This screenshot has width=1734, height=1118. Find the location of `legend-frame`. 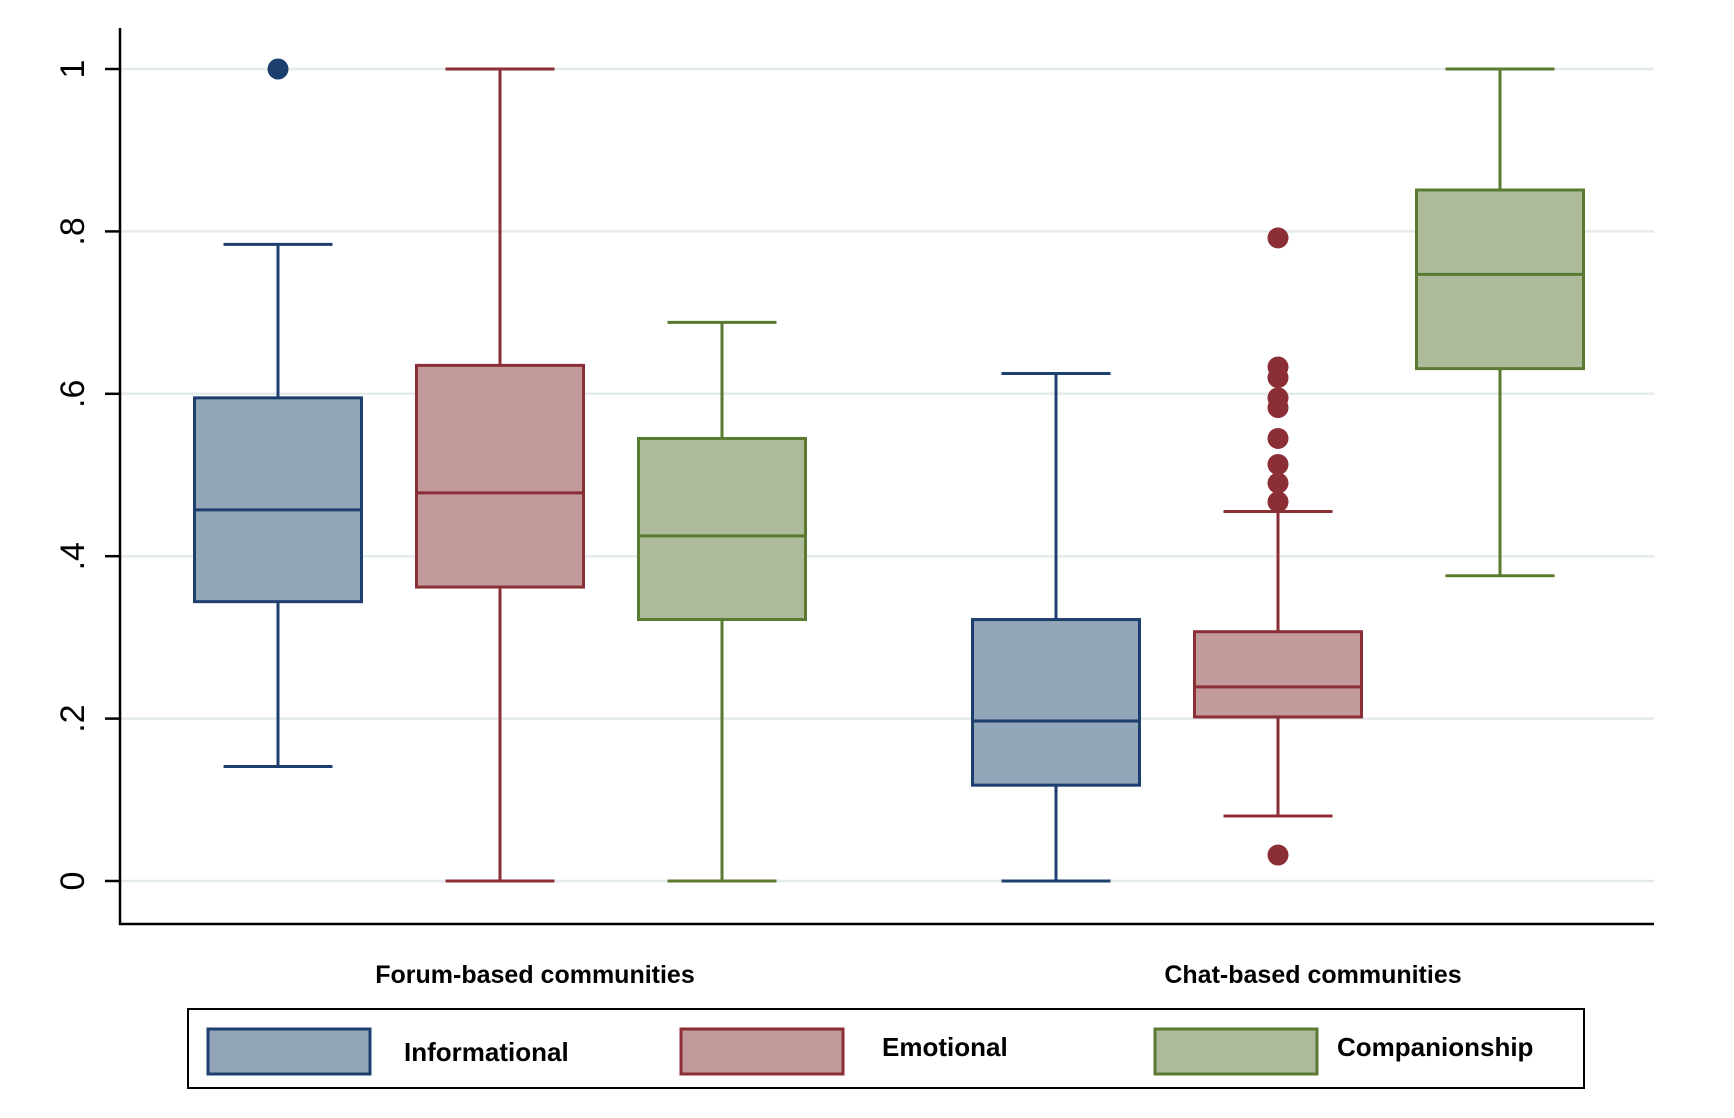

legend-frame is located at coordinates (886, 1048).